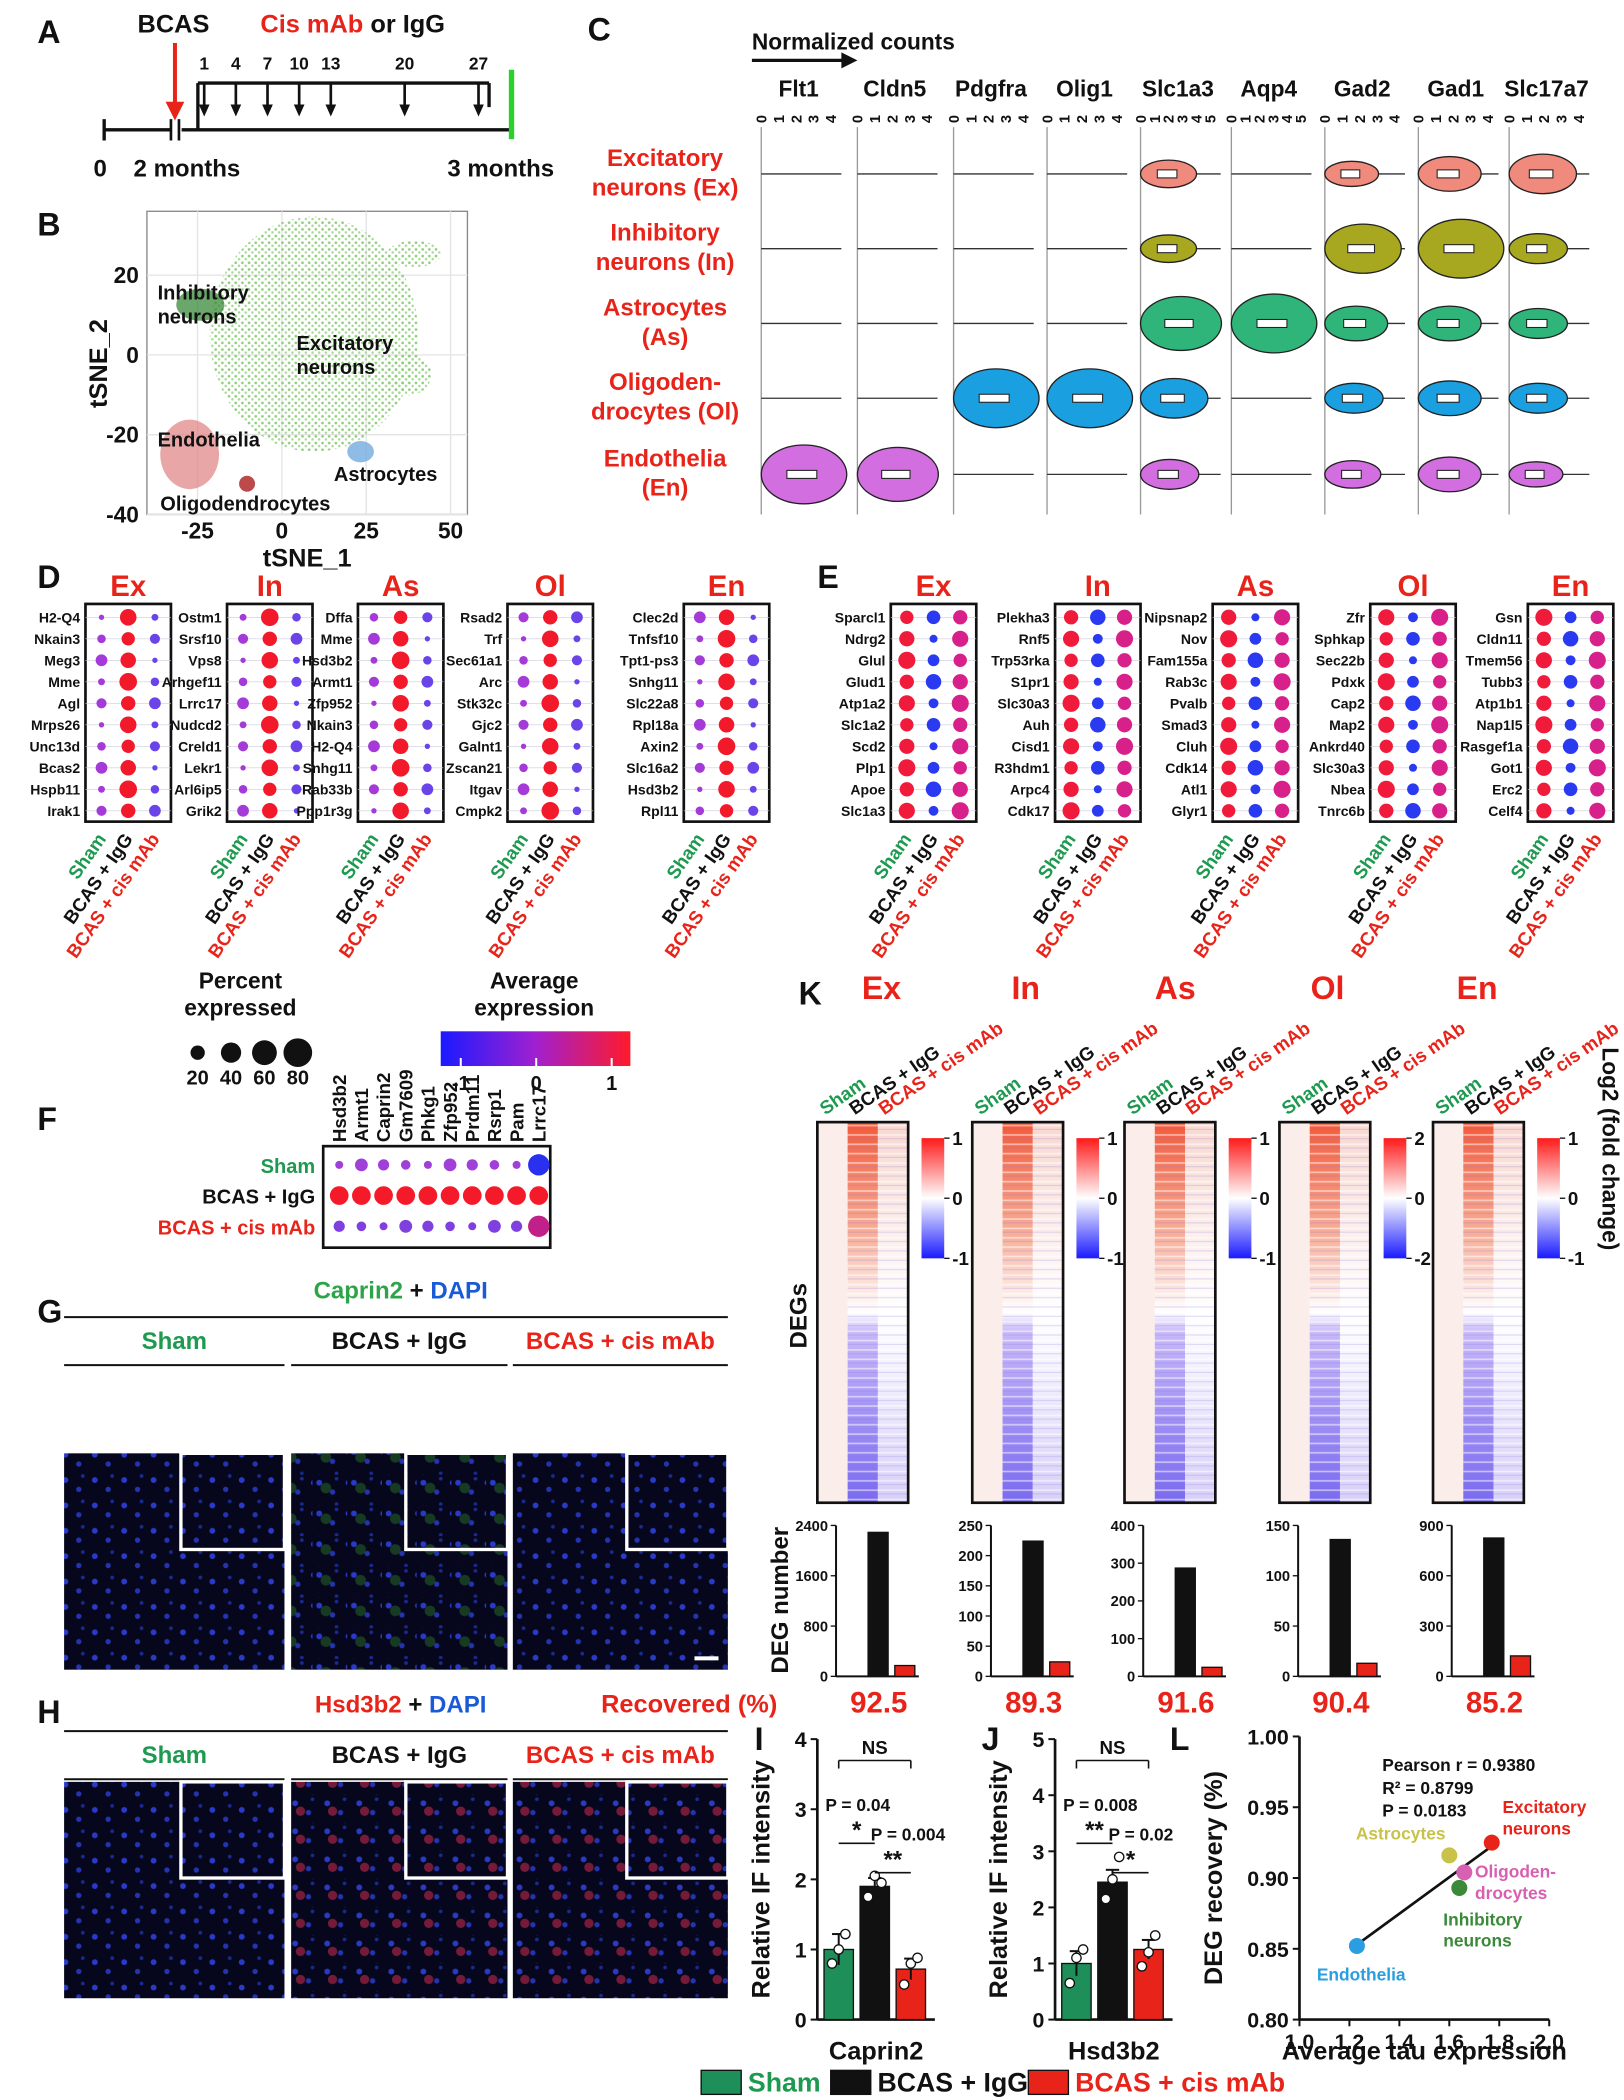  Describe the element at coordinates (1493, 1312) in the screenshot. I see `heatmap-texture` at that location.